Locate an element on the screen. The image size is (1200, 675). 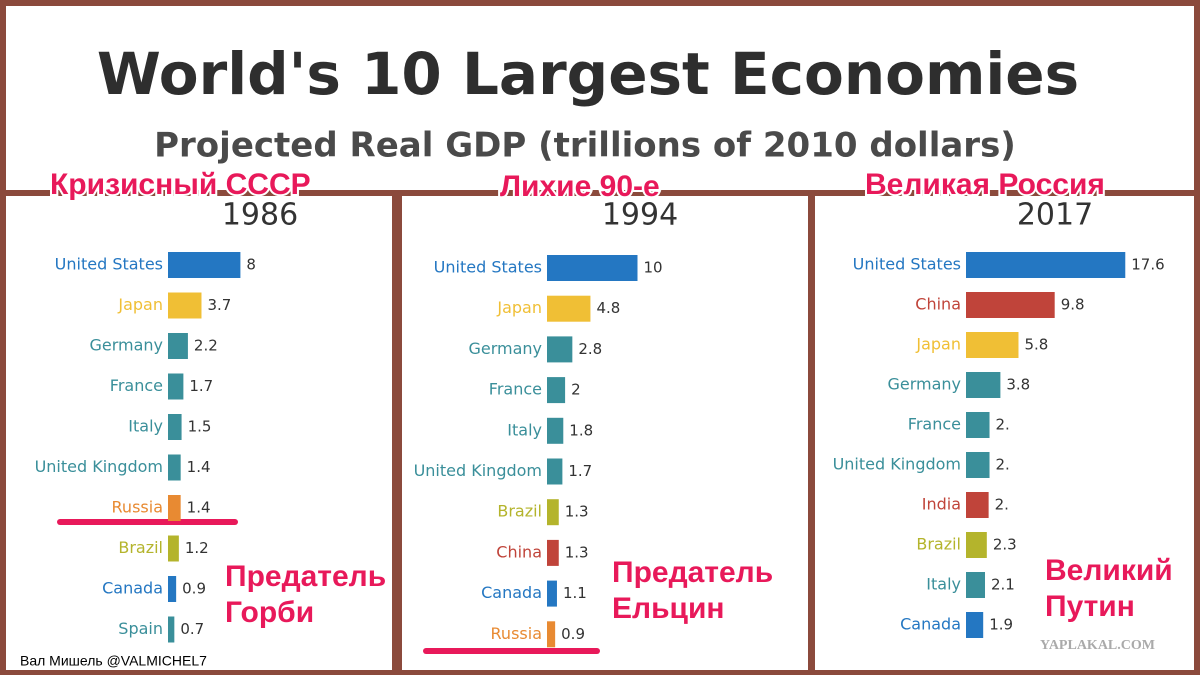
credit: Вал Мишель @VALMICHEL7 is located at coordinates (113, 661).